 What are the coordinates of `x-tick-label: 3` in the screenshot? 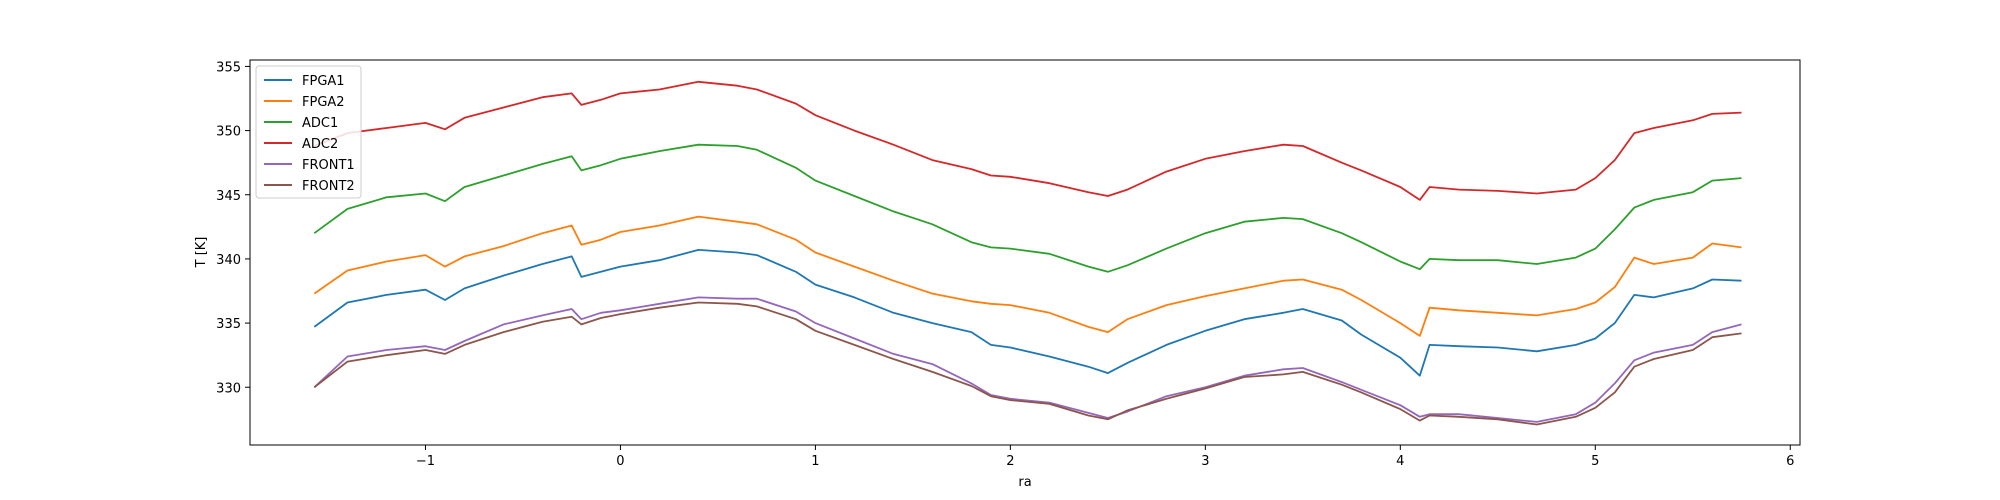 It's located at (1205, 461).